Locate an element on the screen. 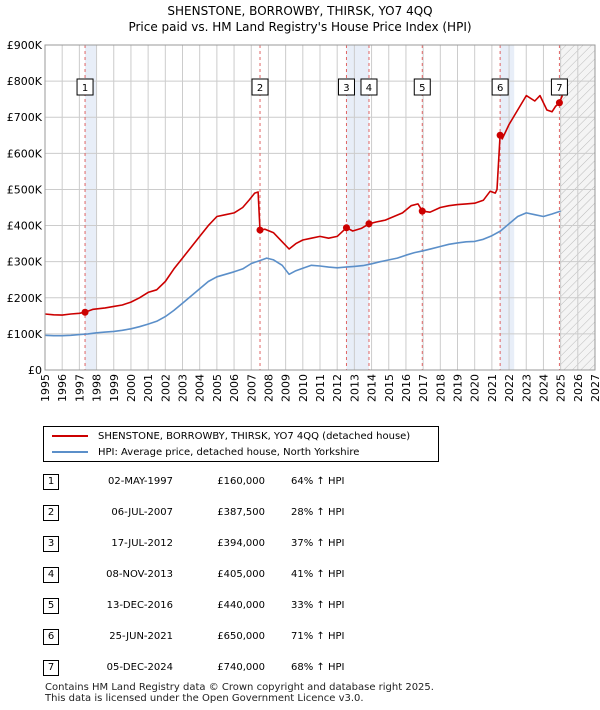 Image resolution: width=600 pixels, height=710 pixels. x-tick-label: 2003 is located at coordinates (183, 388).